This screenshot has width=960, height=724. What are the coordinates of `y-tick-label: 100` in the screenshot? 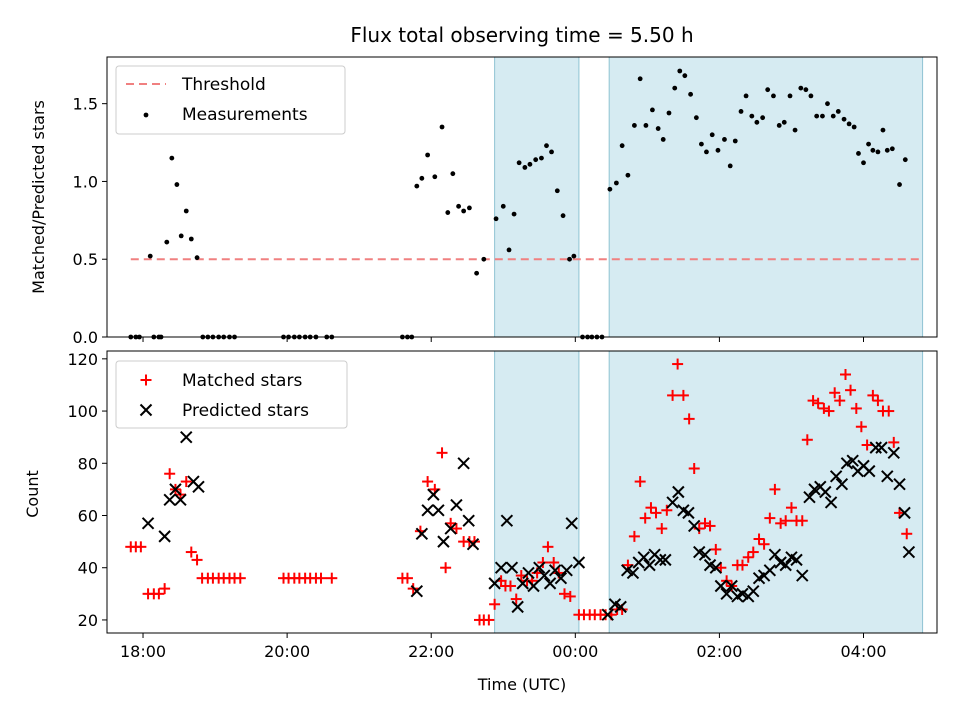 It's located at (82, 411).